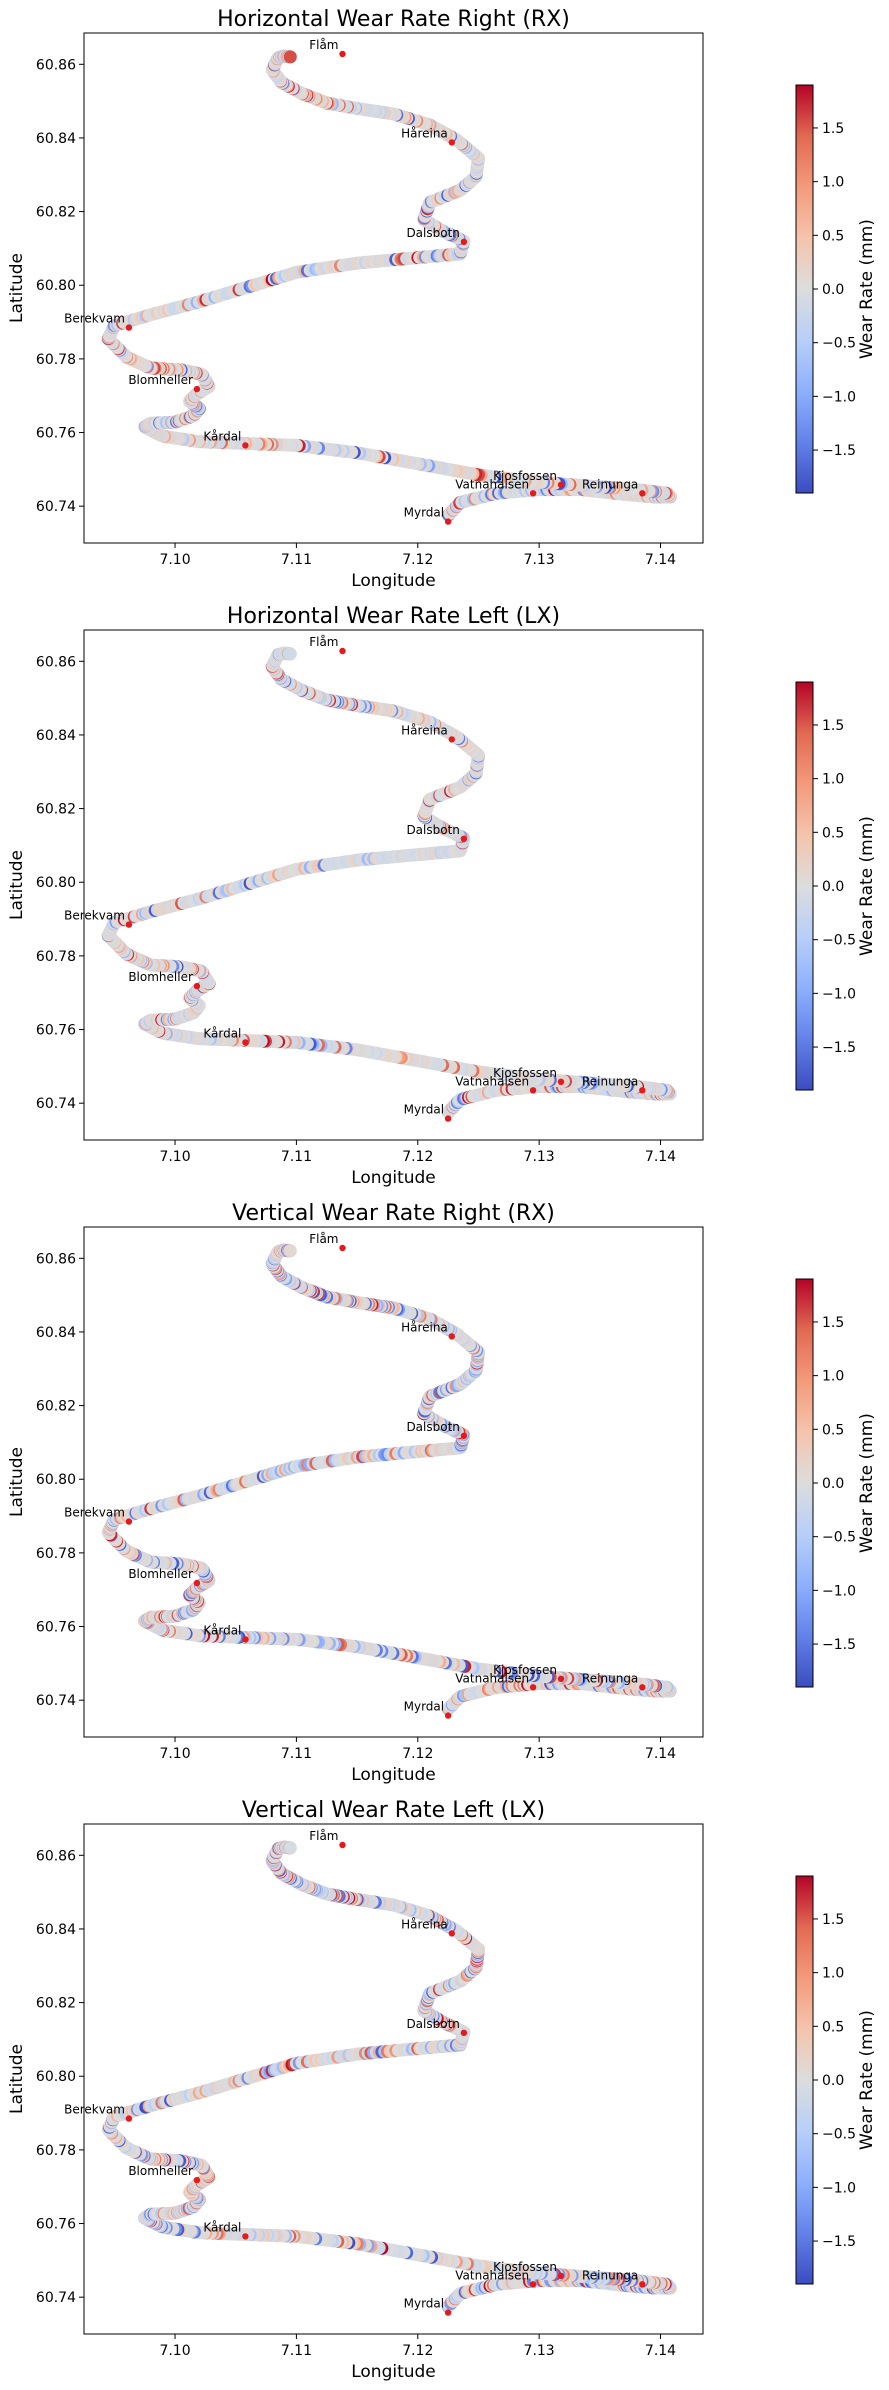  What do you see at coordinates (393, 616) in the screenshot?
I see `chart-title: Horizontal Wear Rate Left (LX)` at bounding box center [393, 616].